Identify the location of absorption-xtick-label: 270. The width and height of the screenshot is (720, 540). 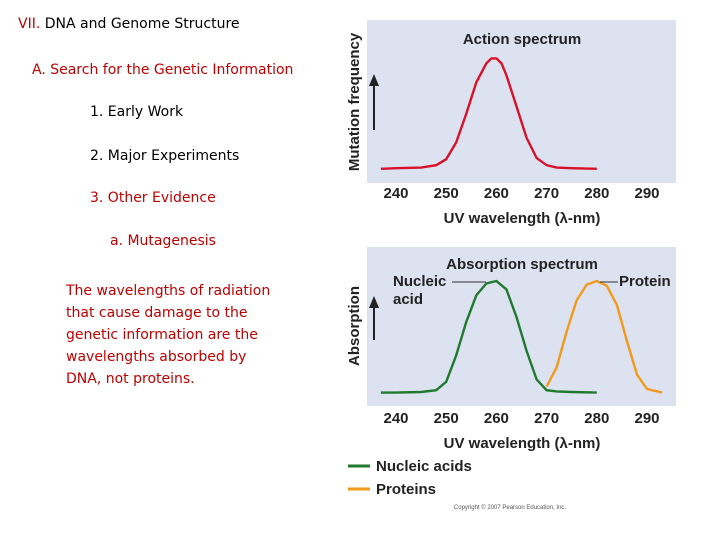
(546, 418).